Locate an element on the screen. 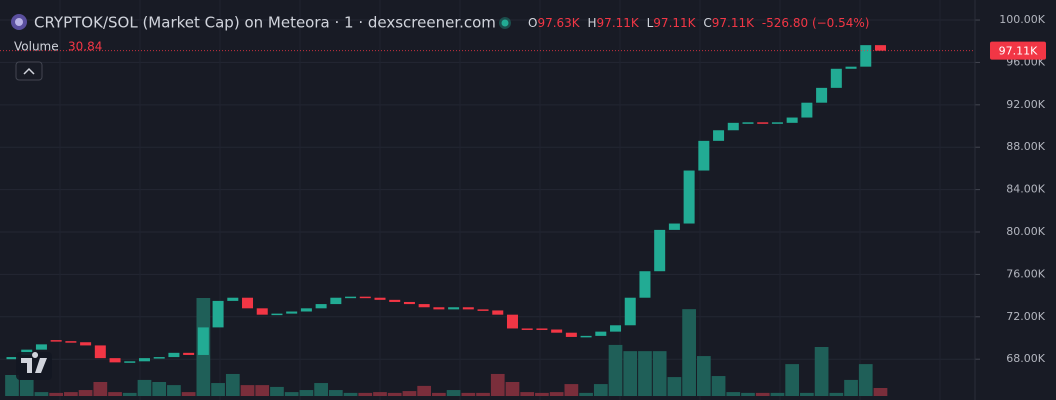  collapse-button is located at coordinates (29, 71).